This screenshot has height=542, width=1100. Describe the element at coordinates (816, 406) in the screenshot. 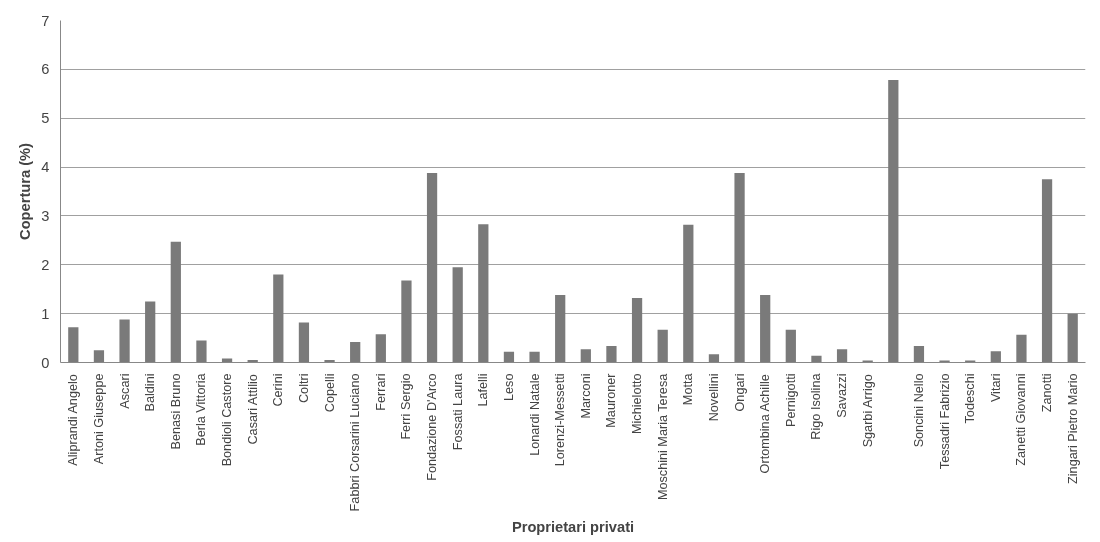

I see `x-tick-label: Rigo Isolina` at that location.